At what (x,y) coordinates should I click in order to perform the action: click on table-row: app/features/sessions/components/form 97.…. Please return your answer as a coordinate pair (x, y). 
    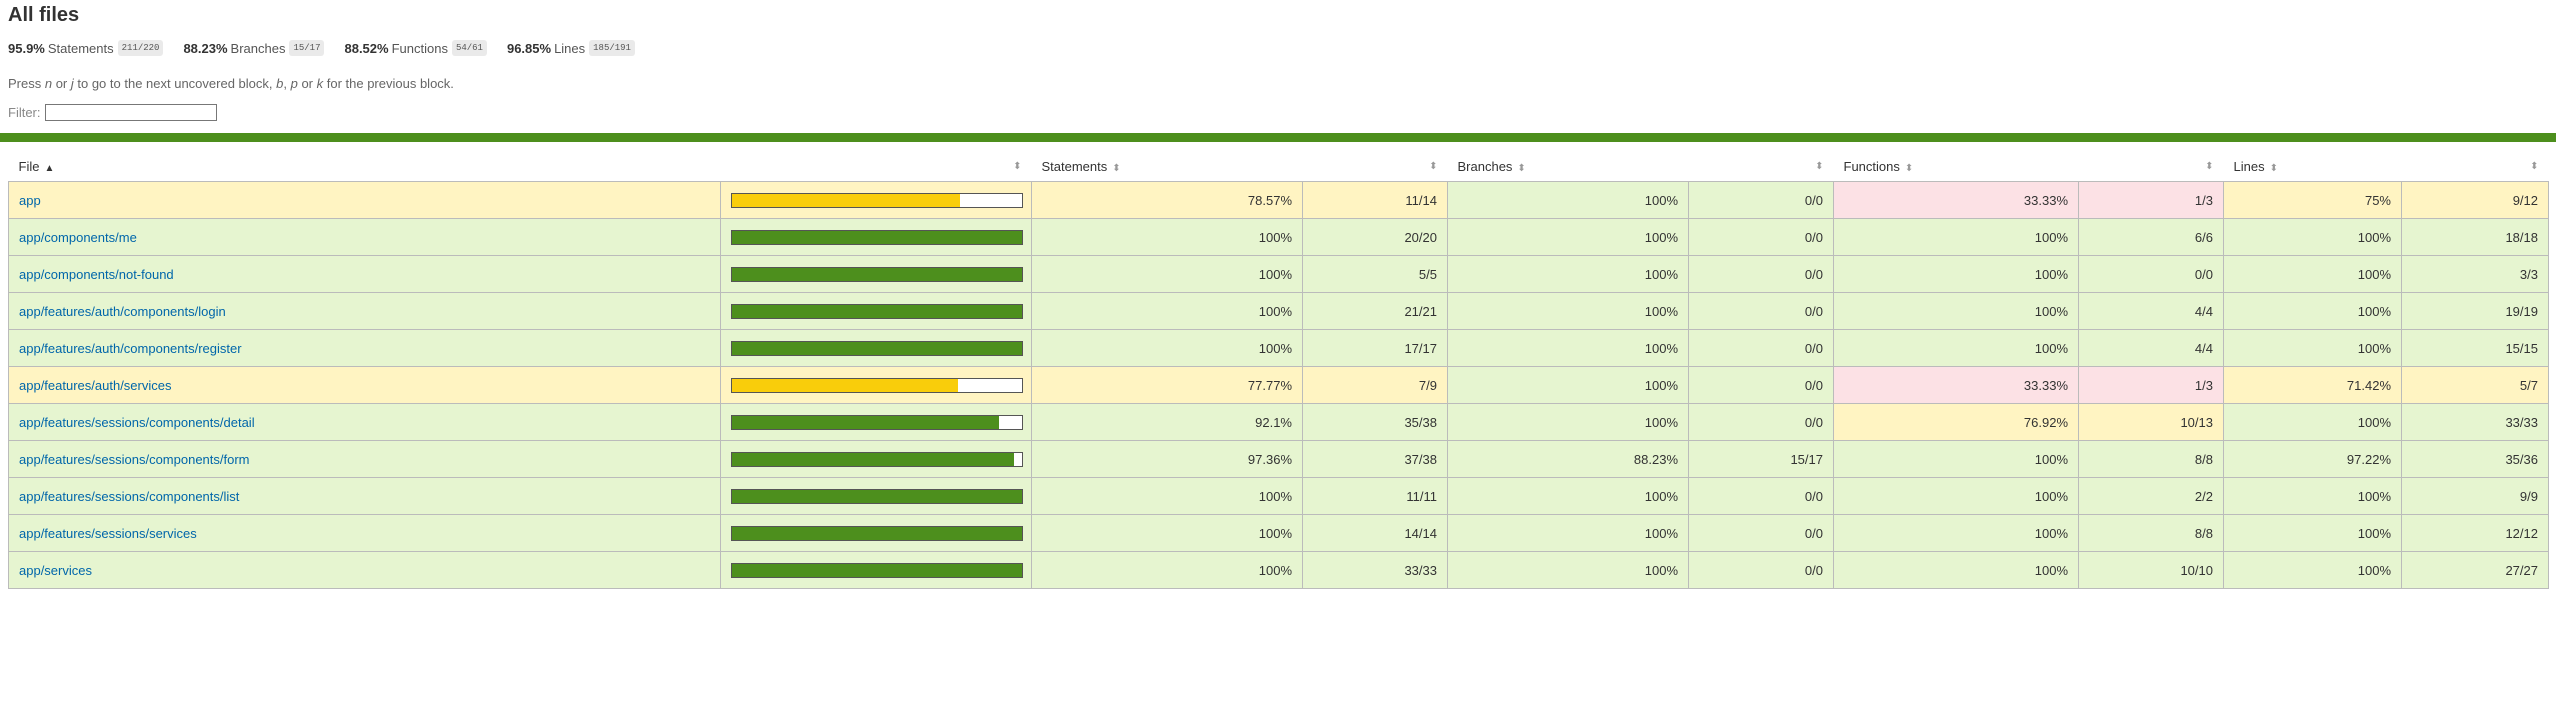
    Looking at the image, I should click on (1278, 459).